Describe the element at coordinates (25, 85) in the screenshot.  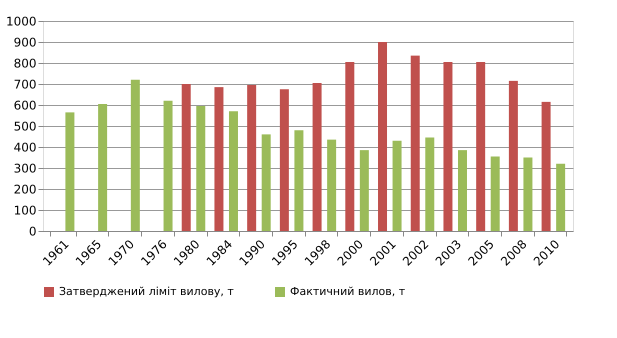
I see `y-tick-label: 700` at that location.